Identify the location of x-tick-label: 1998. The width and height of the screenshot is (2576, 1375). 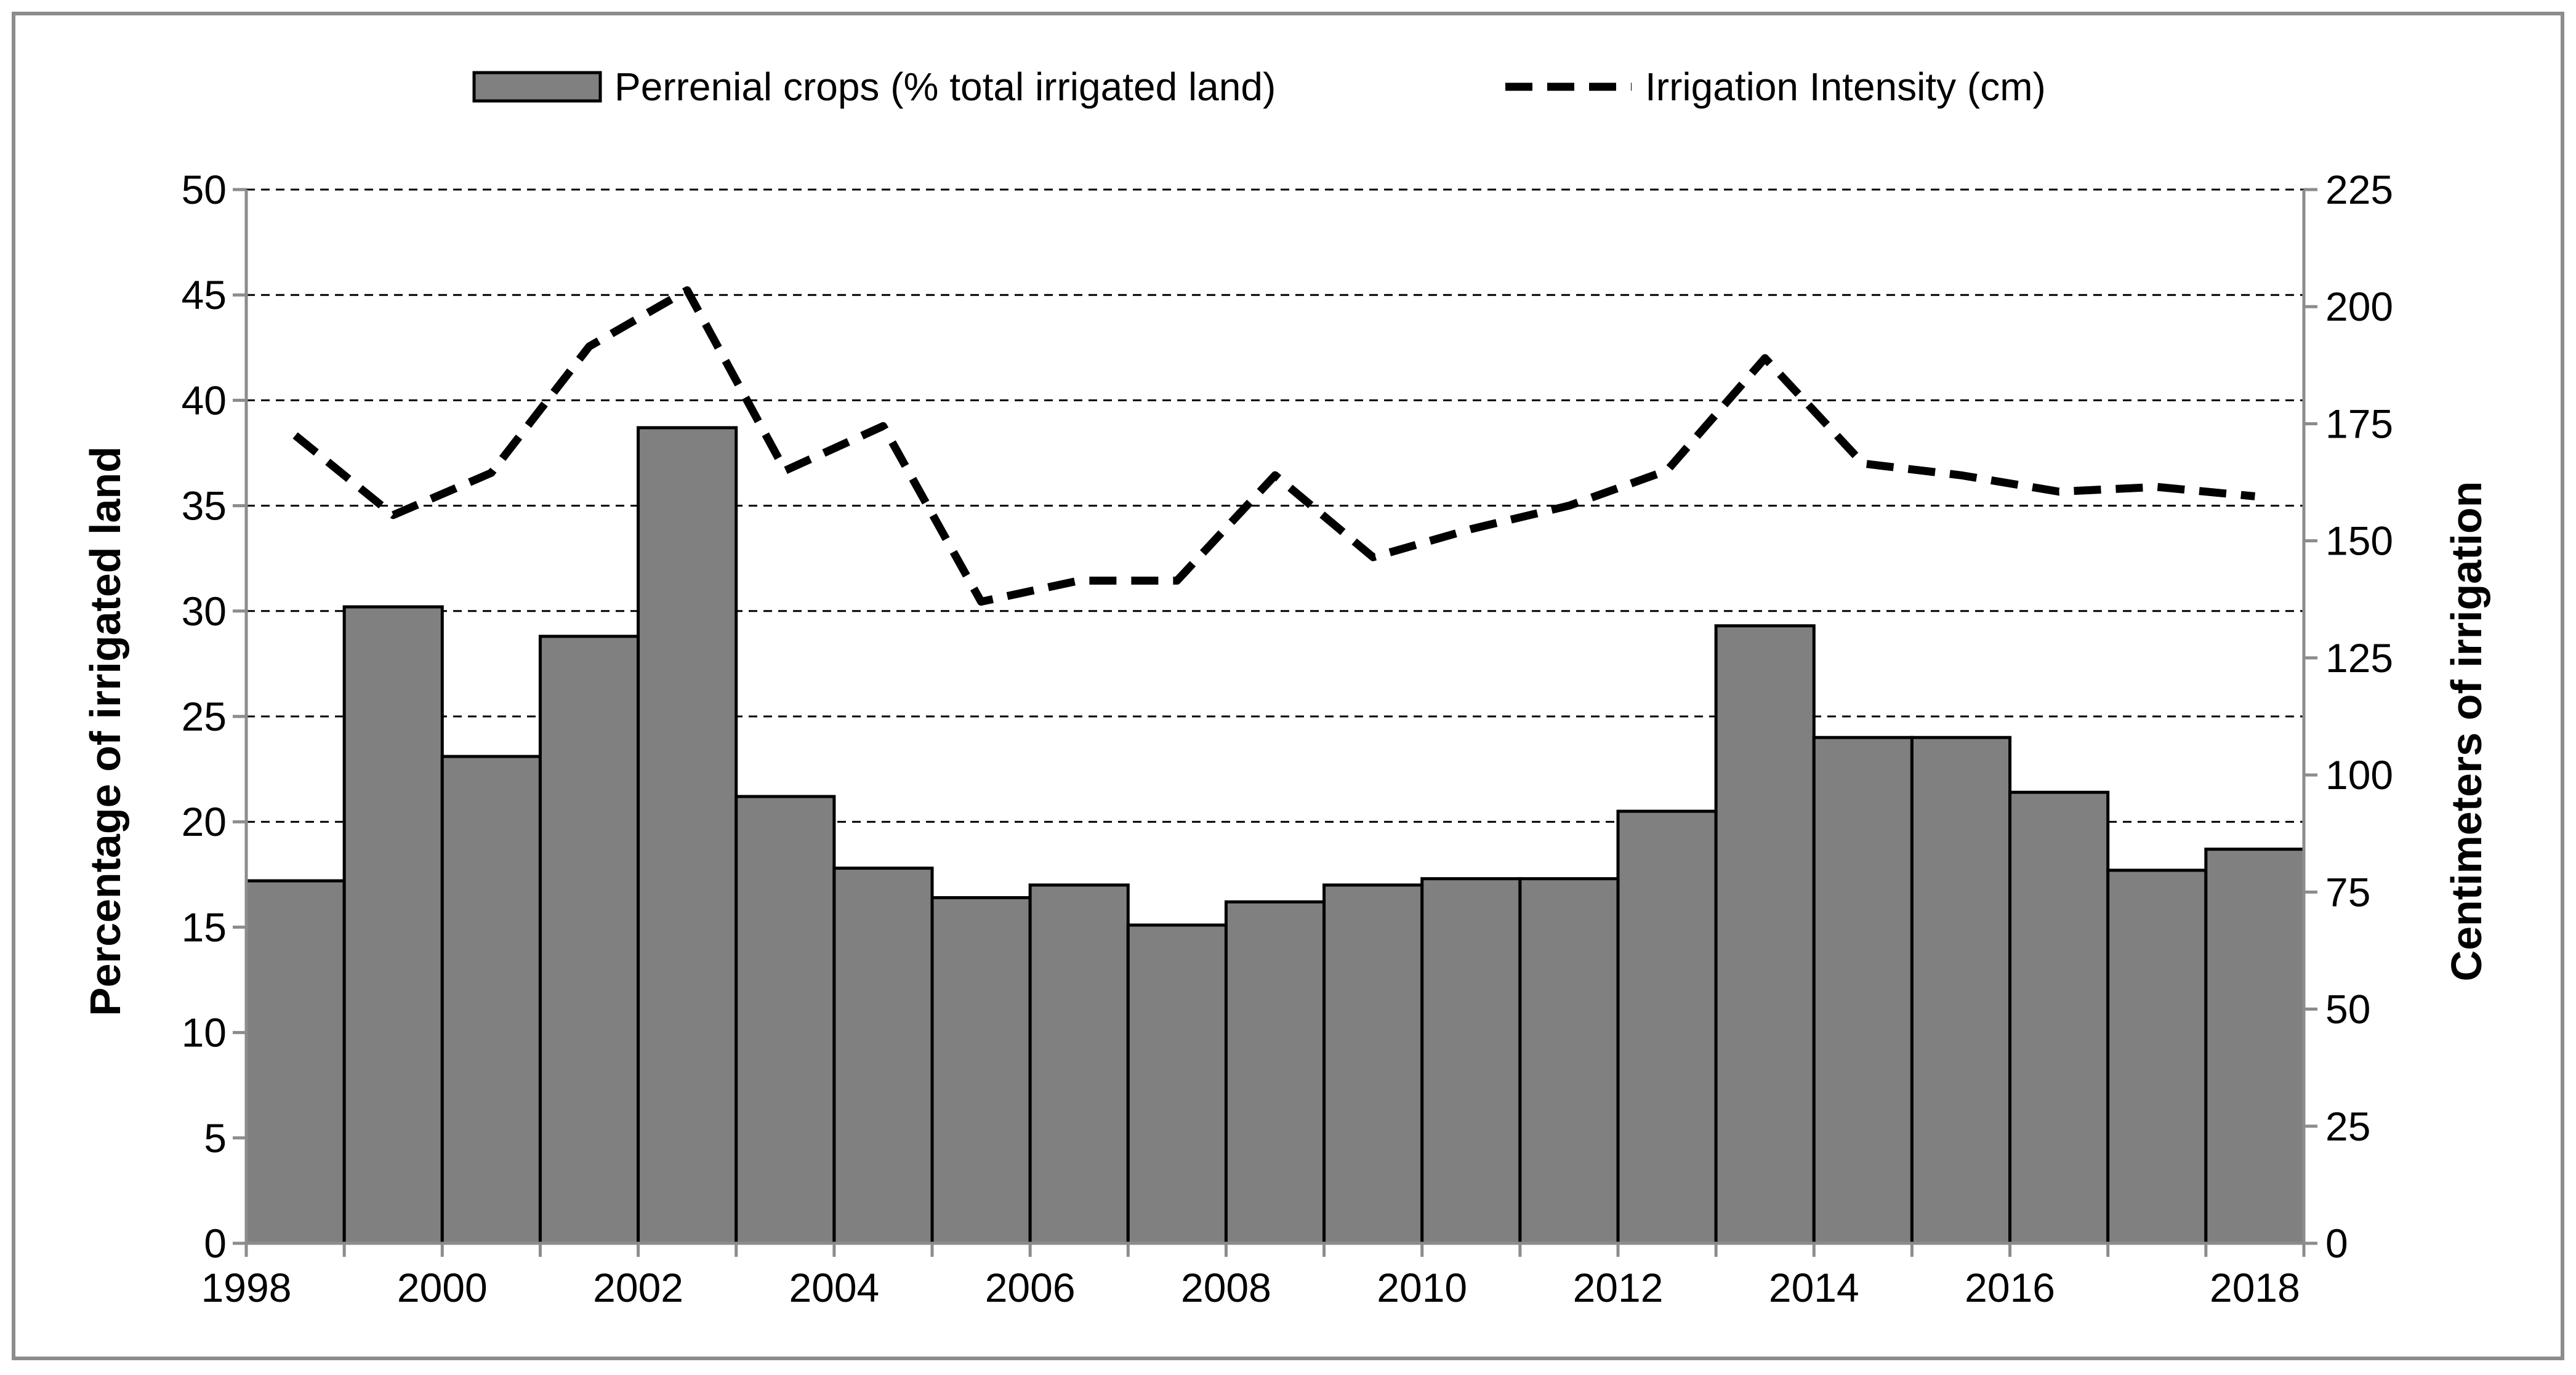
(246, 1288).